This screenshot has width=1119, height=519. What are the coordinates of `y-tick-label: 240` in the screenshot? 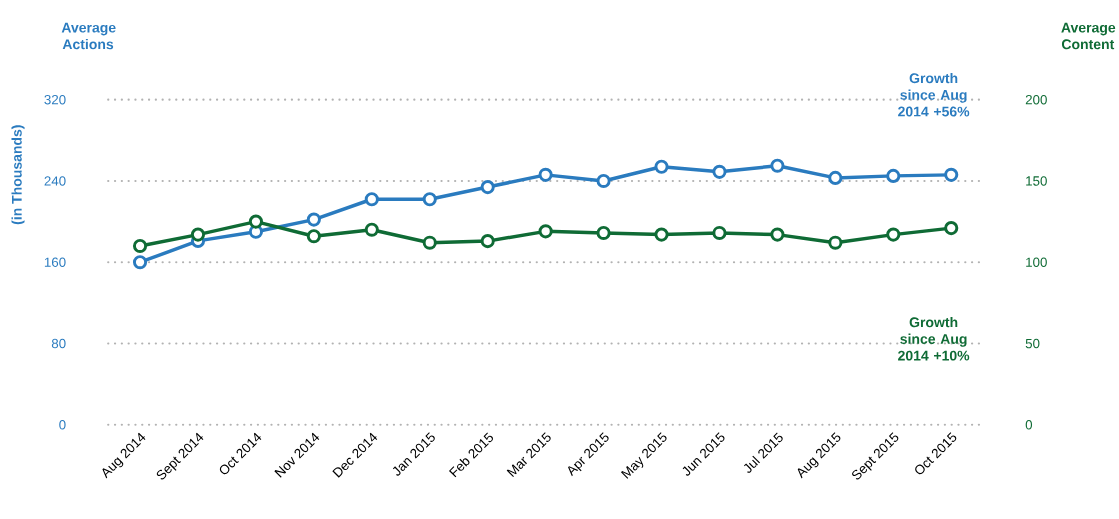 It's located at (55, 181).